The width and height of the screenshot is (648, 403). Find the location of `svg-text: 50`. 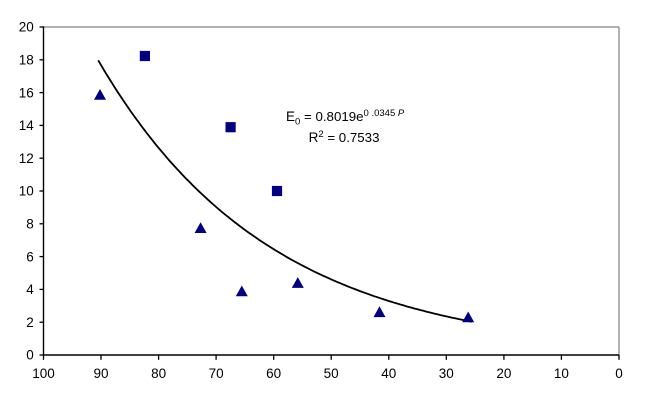

svg-text: 50 is located at coordinates (331, 373).